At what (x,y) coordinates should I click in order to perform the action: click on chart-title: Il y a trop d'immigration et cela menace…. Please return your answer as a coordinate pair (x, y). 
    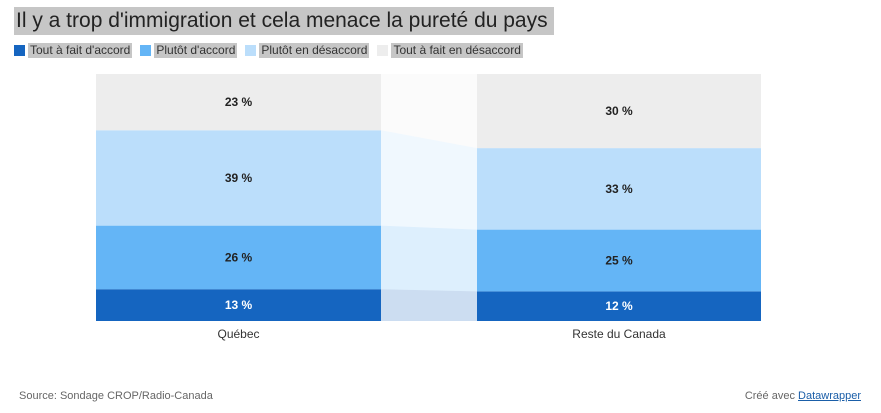
    Looking at the image, I should click on (284, 21).